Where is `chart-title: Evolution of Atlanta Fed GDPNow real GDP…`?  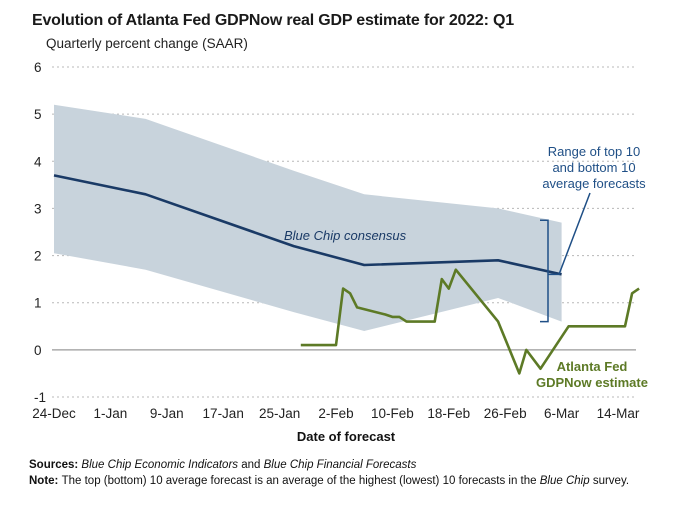
chart-title: Evolution of Atlanta Fed GDPNow real GDP… is located at coordinates (273, 20).